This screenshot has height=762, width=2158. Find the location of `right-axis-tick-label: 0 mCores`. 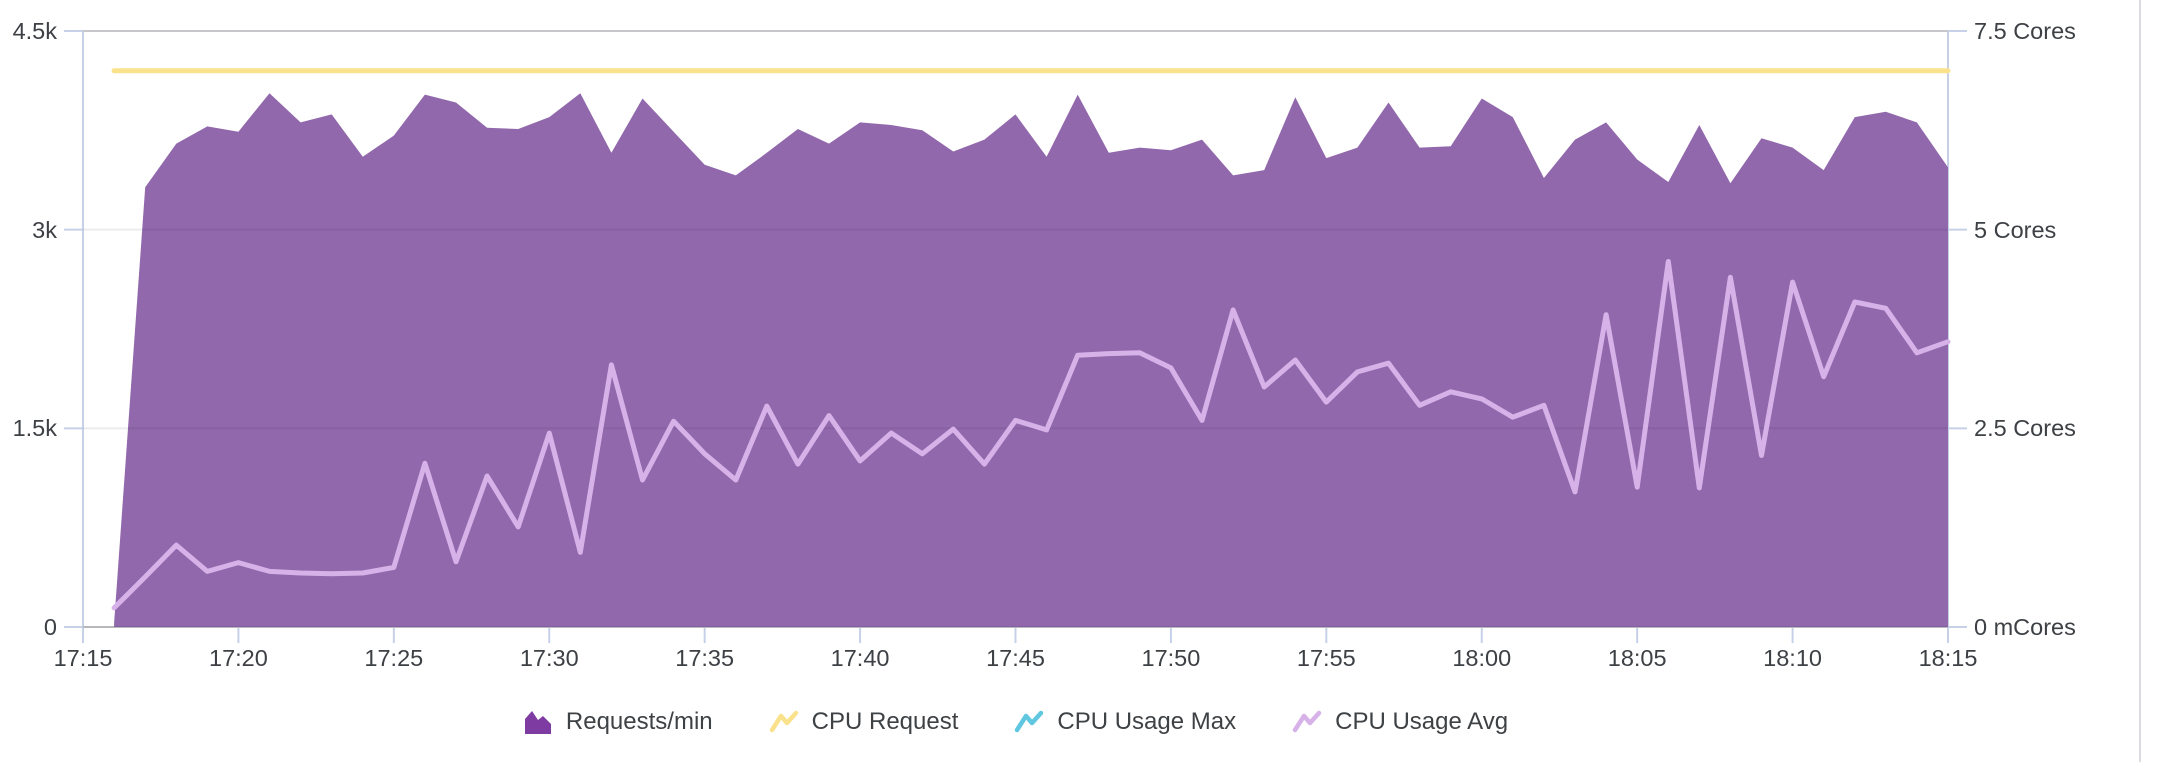

right-axis-tick-label: 0 mCores is located at coordinates (2025, 627).